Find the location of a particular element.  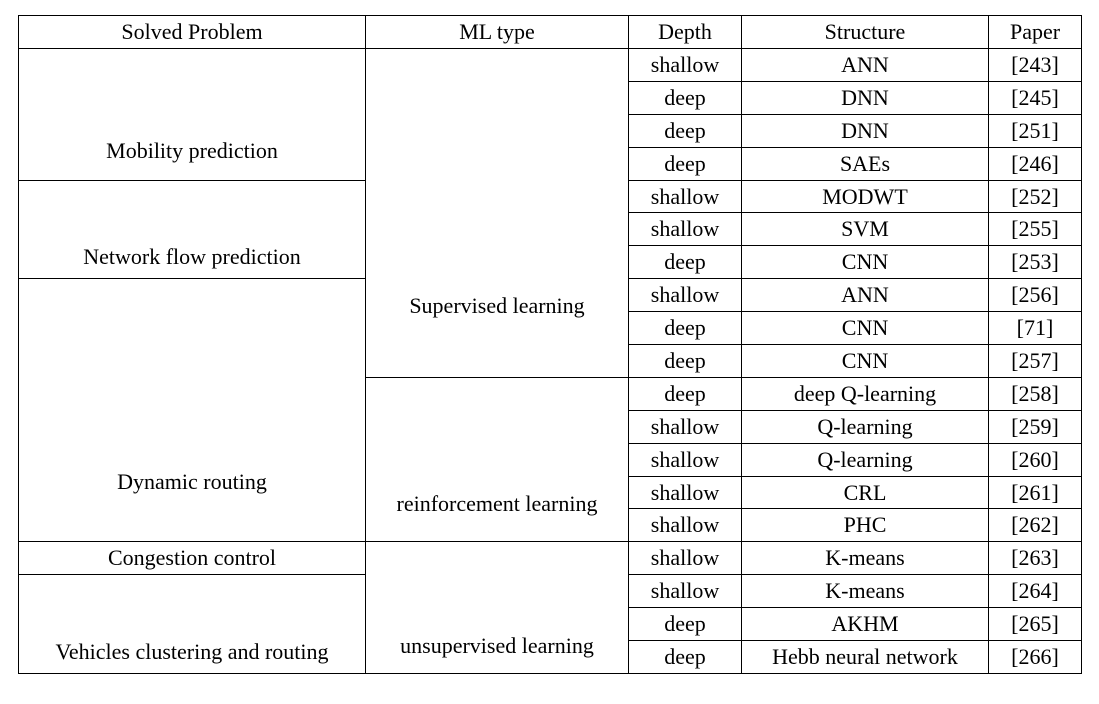

table-row: deep SAEs [246] is located at coordinates (550, 163).